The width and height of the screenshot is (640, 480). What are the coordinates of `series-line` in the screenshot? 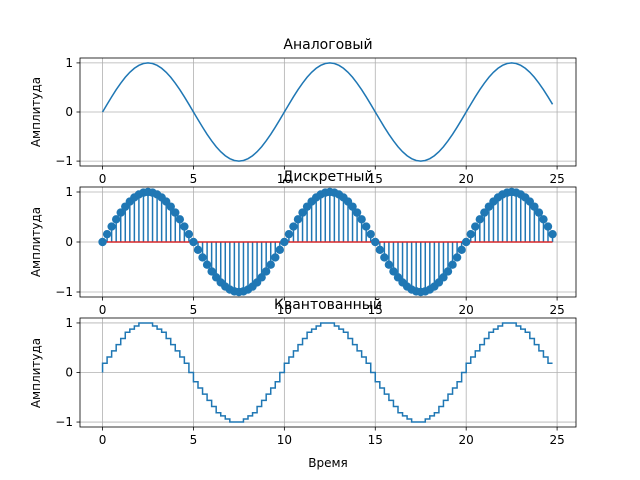 It's located at (327, 112).